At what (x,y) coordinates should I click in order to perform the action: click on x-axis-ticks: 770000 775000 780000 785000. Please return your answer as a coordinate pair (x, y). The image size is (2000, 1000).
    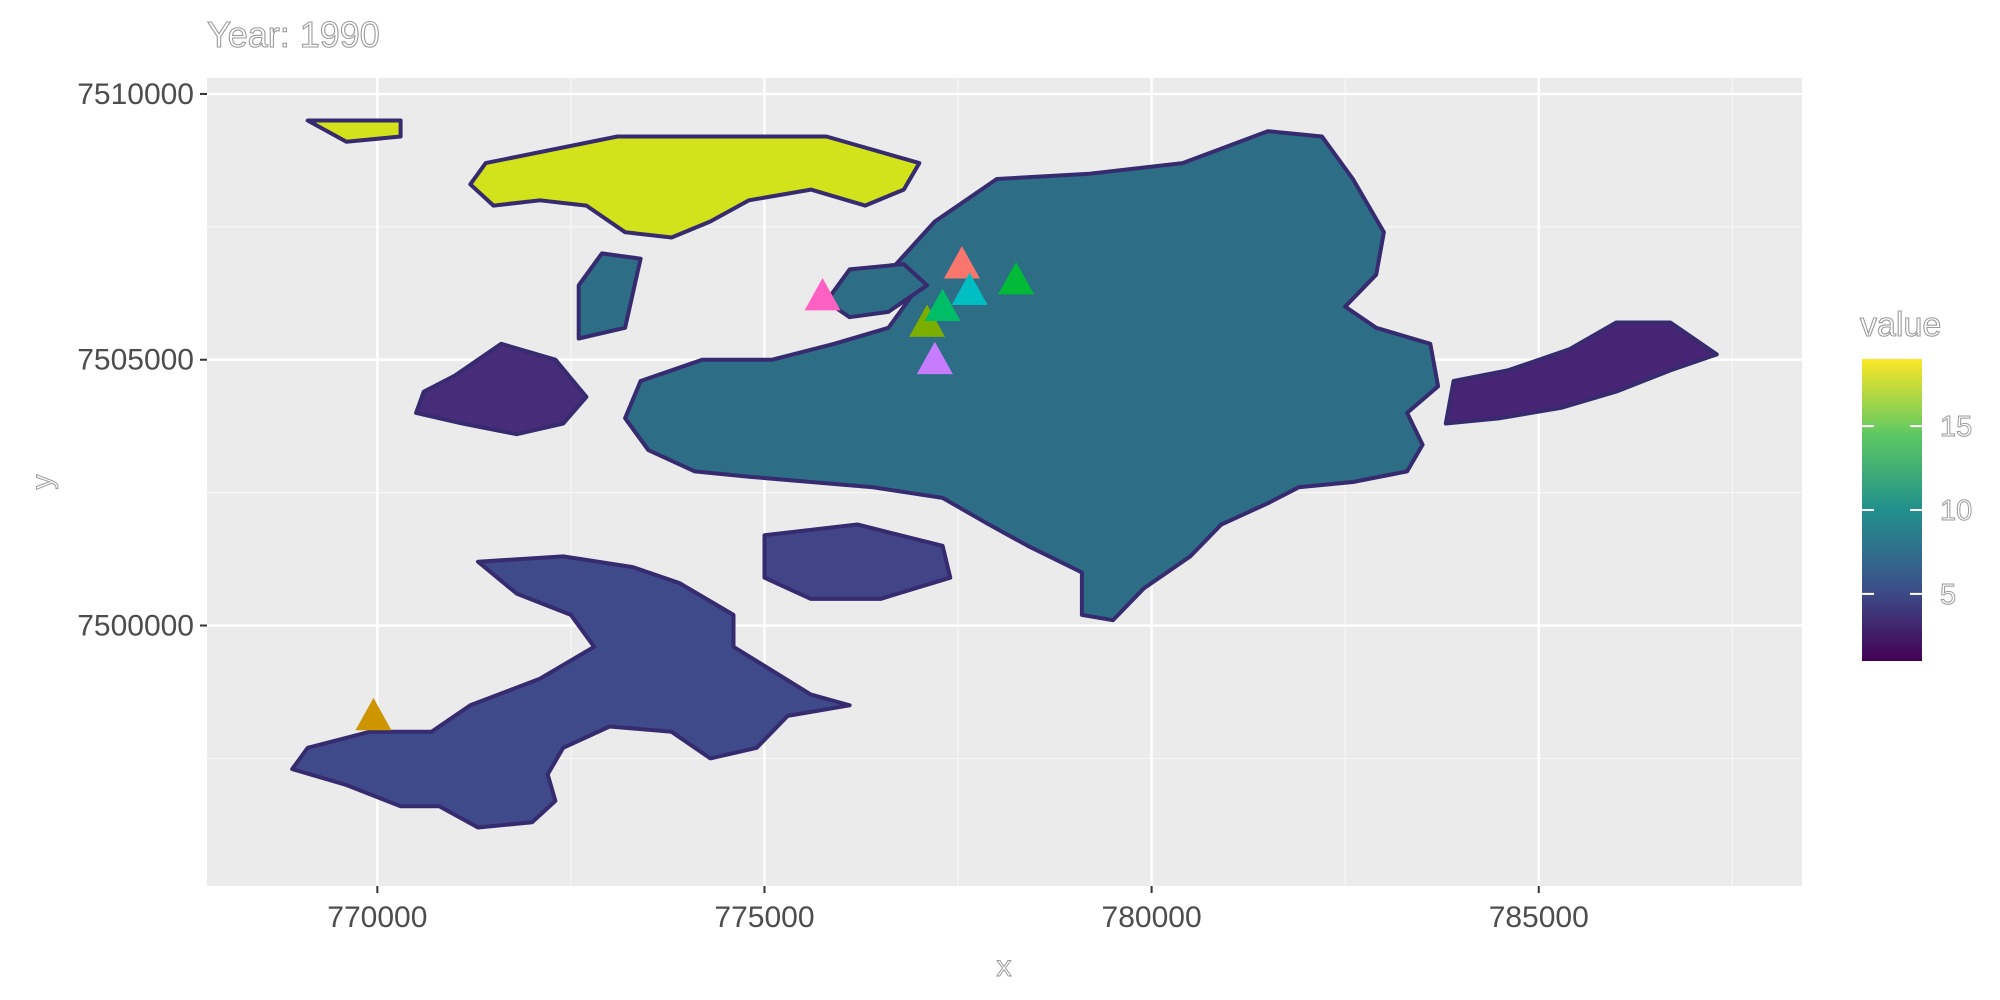
    Looking at the image, I should click on (958, 910).